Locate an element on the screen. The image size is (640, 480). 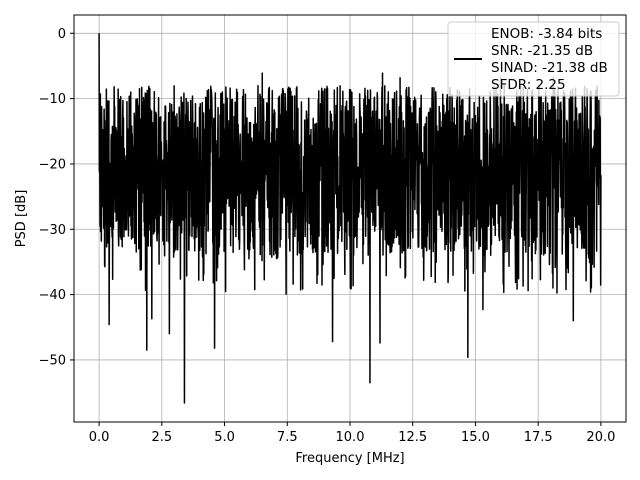
legend-sfdr: SFDR: 2.25 is located at coordinates (528, 85).